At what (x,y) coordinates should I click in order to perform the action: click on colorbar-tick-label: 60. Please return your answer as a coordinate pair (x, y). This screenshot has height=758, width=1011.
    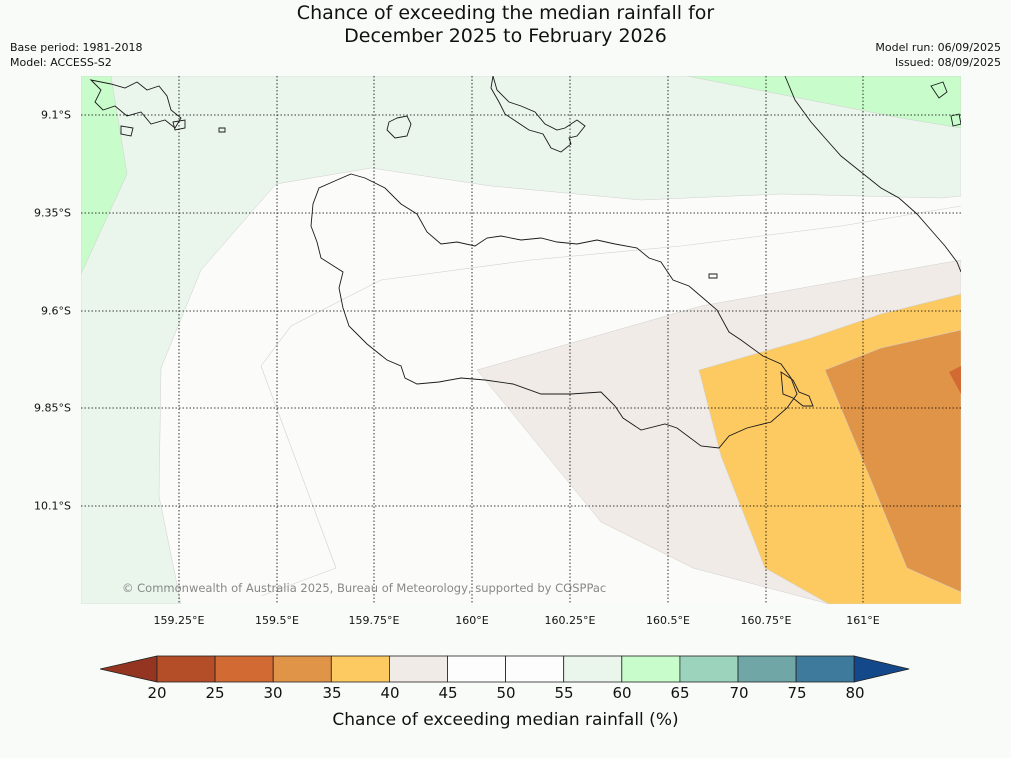
    Looking at the image, I should click on (622, 693).